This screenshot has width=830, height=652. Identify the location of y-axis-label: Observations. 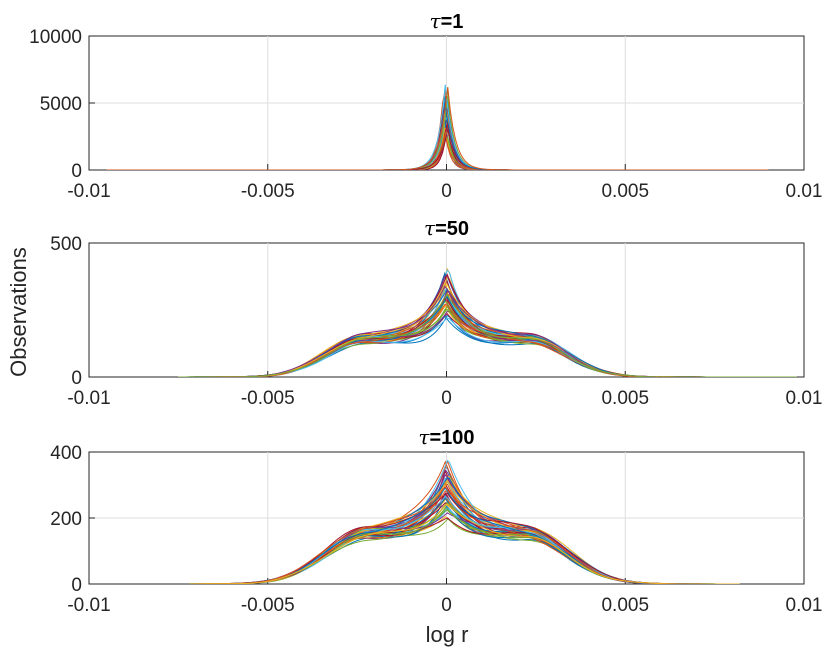
(18, 312).